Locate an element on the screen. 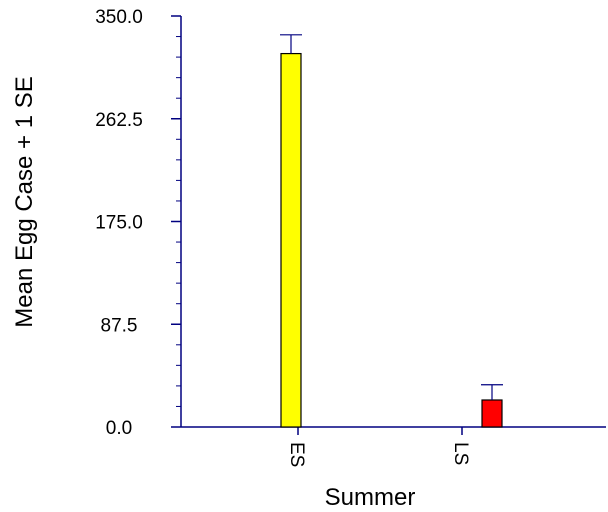 Image resolution: width=608 pixels, height=512 pixels. x-tick-label: ES is located at coordinates (296, 454).